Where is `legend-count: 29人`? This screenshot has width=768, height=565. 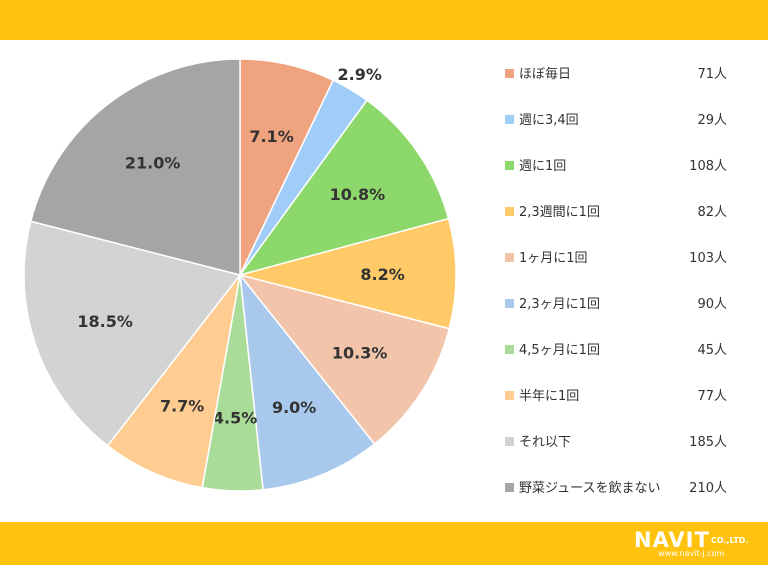
legend-count: 29人 is located at coordinates (712, 120).